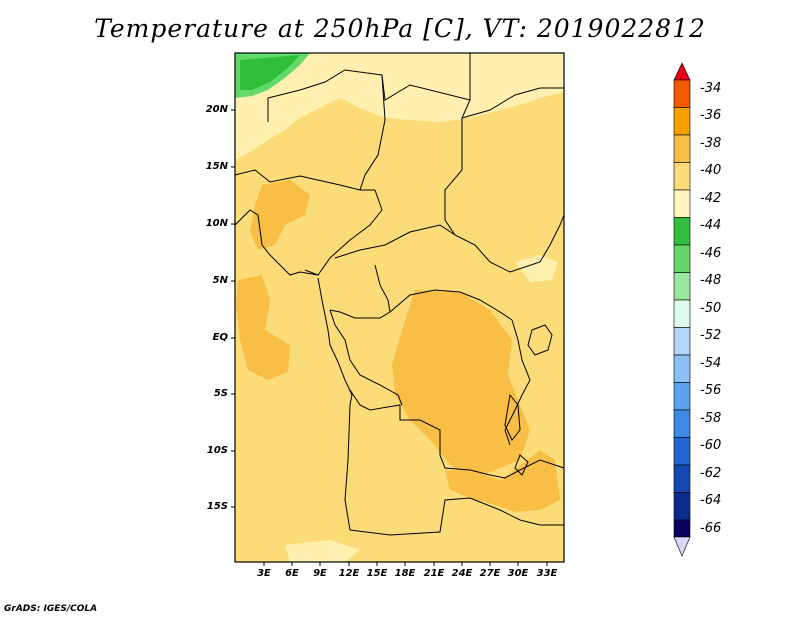  Describe the element at coordinates (711, 418) in the screenshot. I see `colorbar-label: -58` at that location.